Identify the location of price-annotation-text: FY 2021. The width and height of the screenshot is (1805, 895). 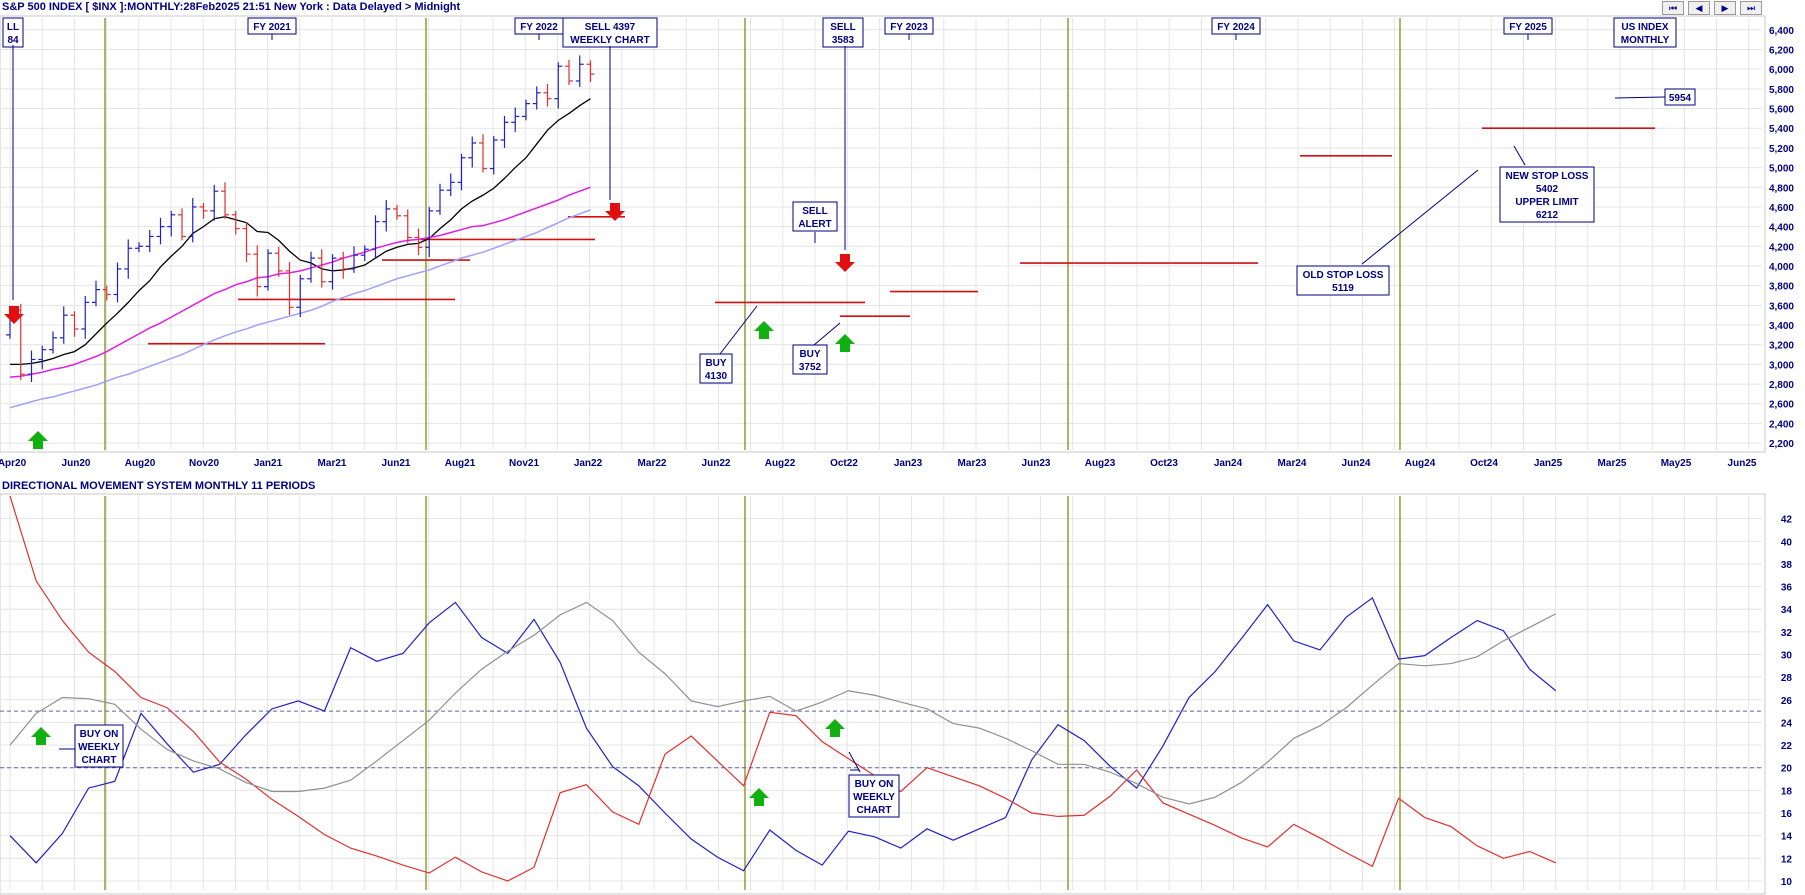
(272, 27).